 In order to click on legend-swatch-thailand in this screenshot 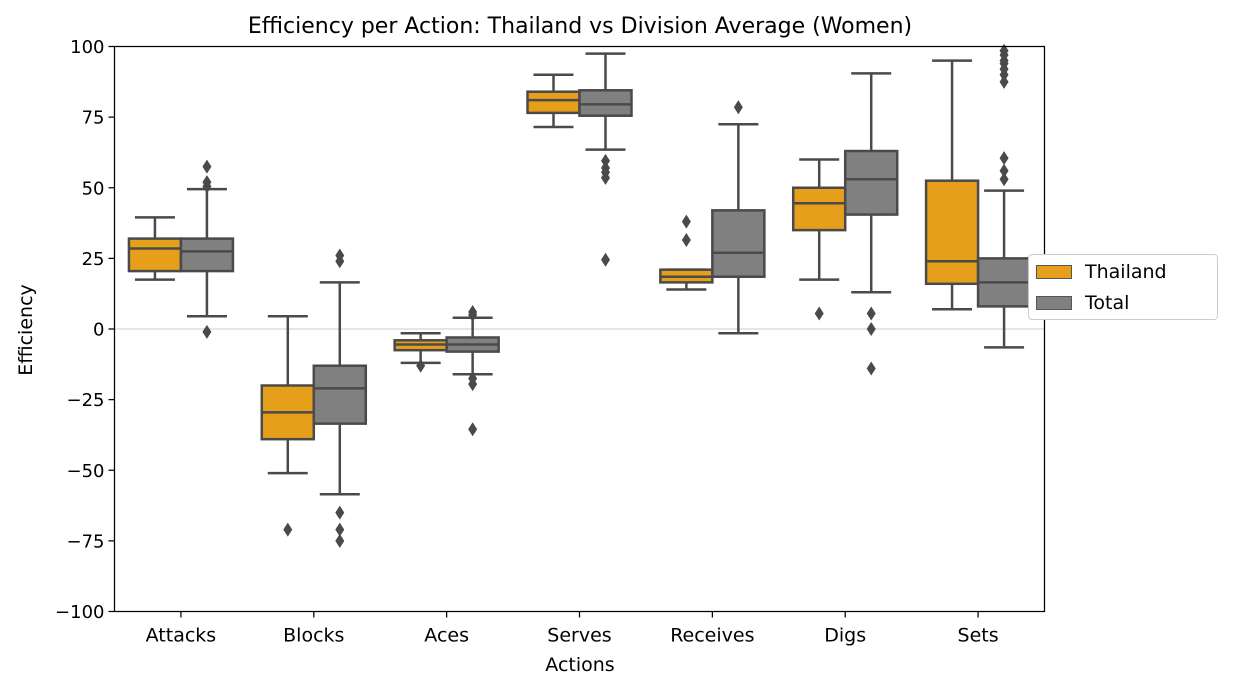, I will do `click(1054, 272)`.